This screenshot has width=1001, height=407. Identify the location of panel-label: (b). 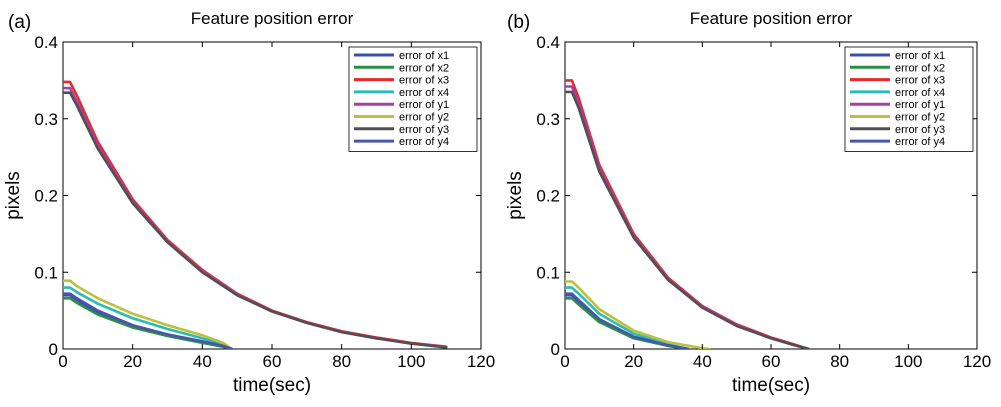
(518, 22).